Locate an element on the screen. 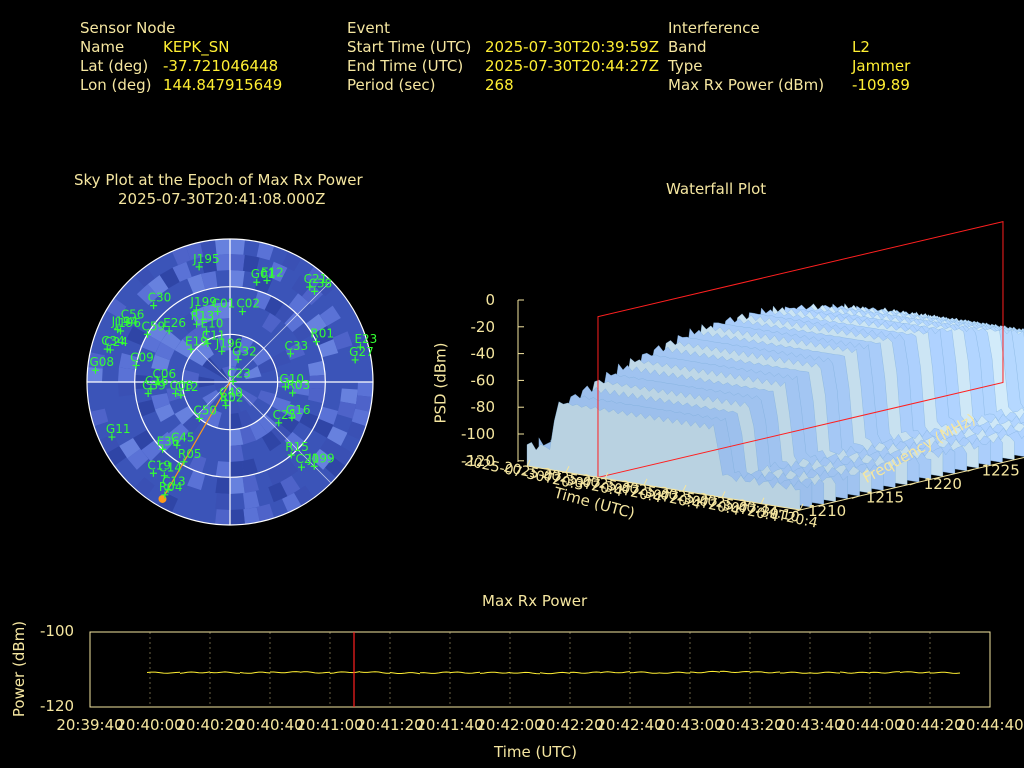 The width and height of the screenshot is (1024, 768). interference-band-value: L2 is located at coordinates (861, 47).